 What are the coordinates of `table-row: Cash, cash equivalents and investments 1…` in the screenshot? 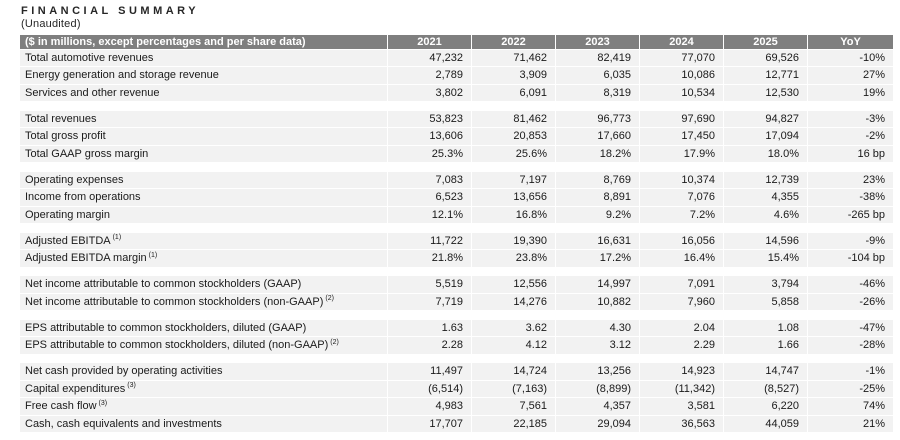 It's located at (456, 424).